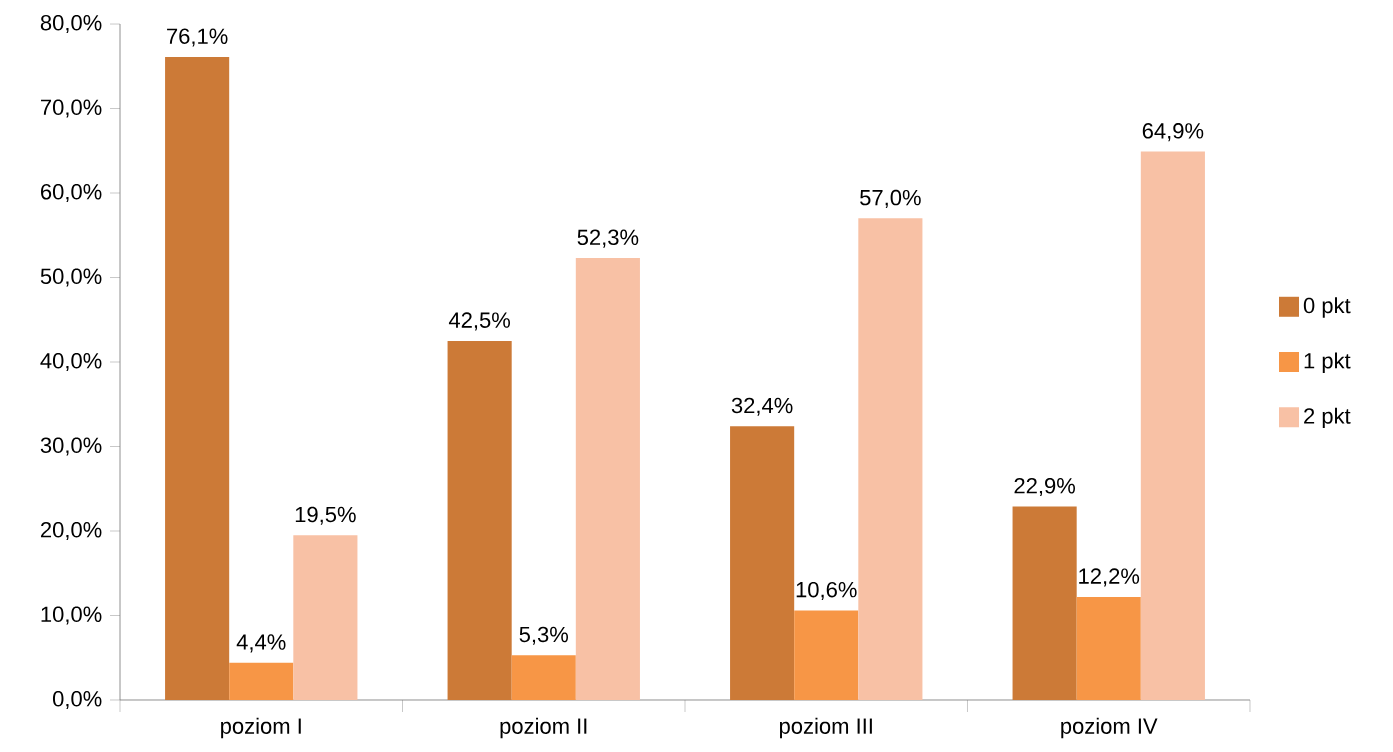 The width and height of the screenshot is (1393, 752). What do you see at coordinates (544, 635) in the screenshot?
I see `data-label: 5,3%` at bounding box center [544, 635].